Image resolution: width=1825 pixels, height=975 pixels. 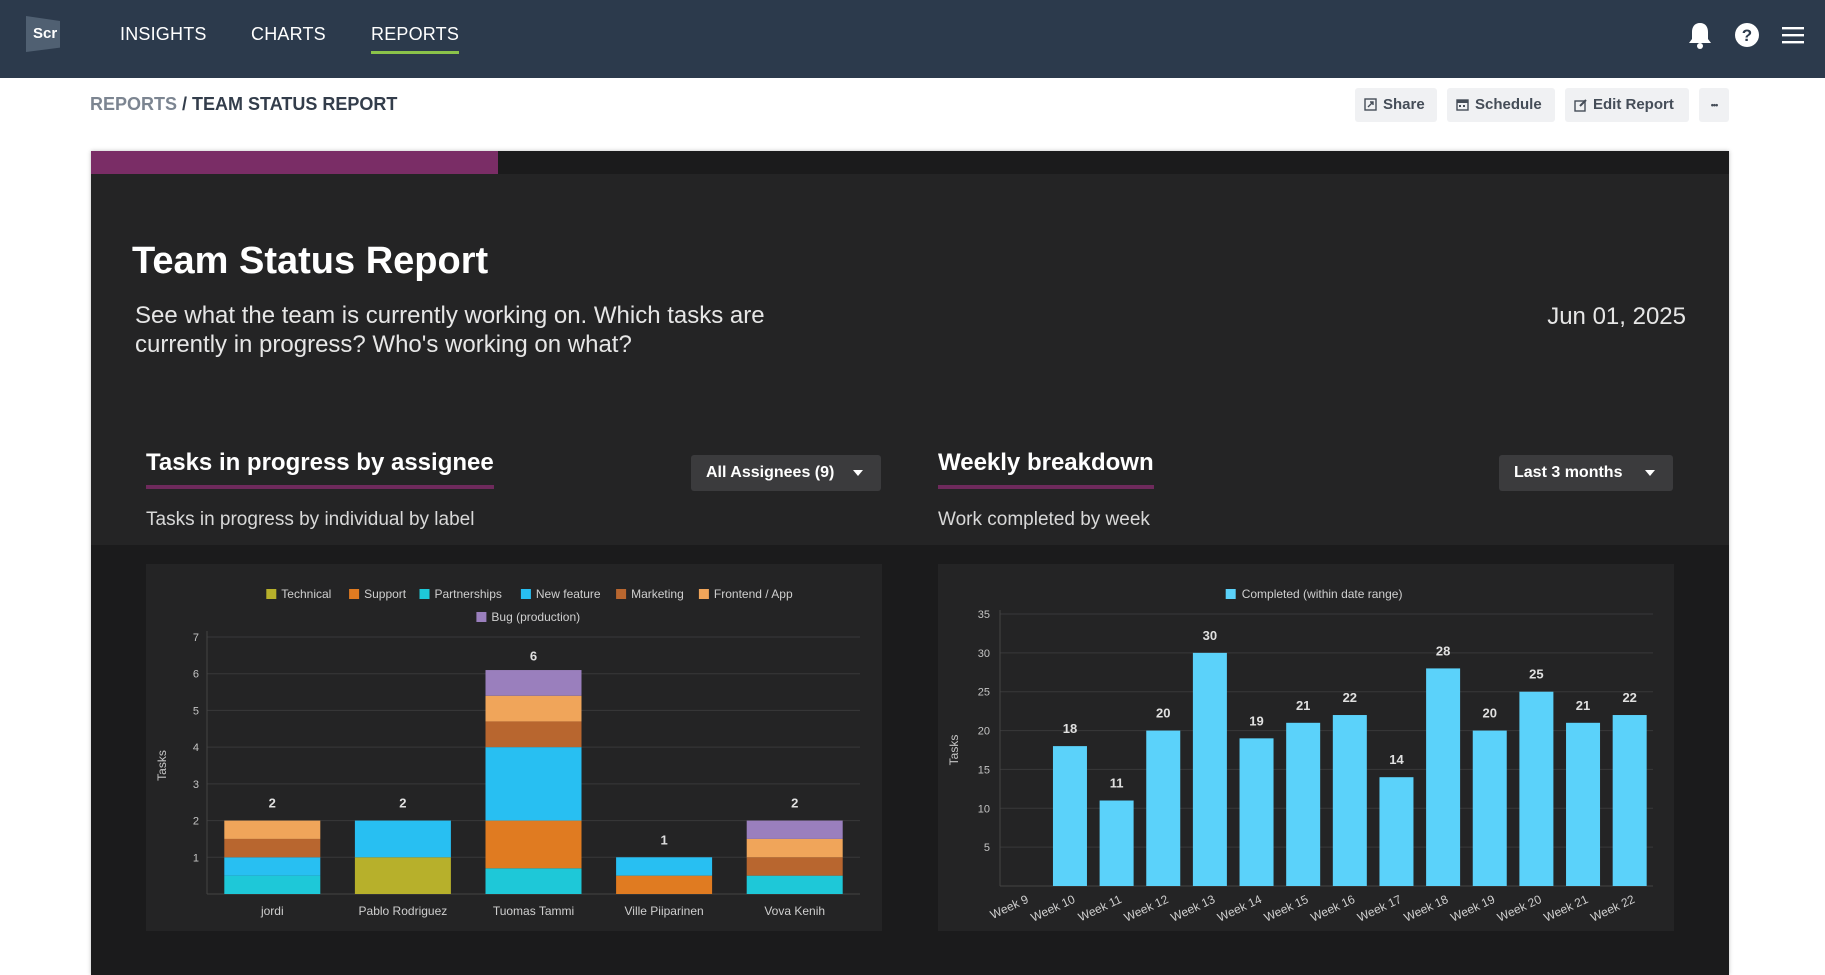 I want to click on help-icon: ?, so click(x=1747, y=35).